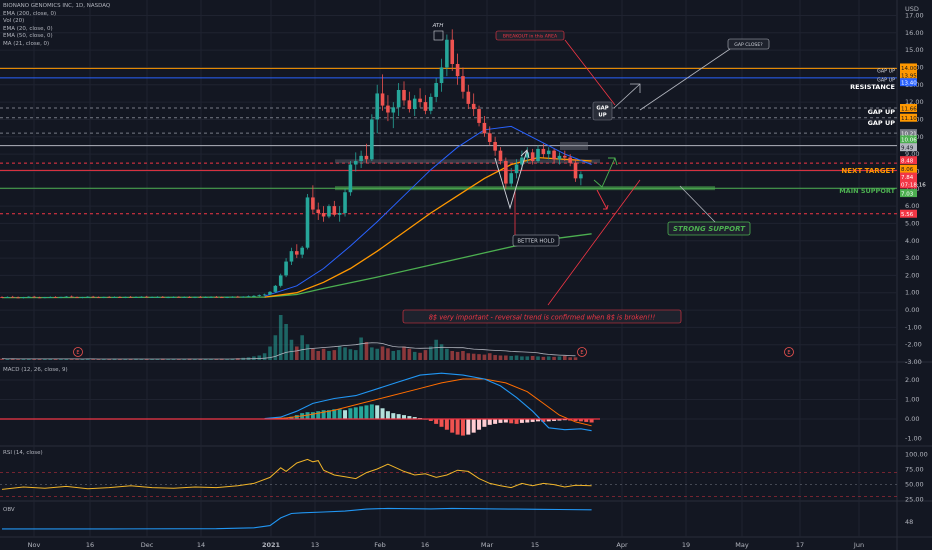 The width and height of the screenshot is (932, 550). What do you see at coordinates (914, 50) in the screenshot?
I see `price-tick-label: 15.00` at bounding box center [914, 50].